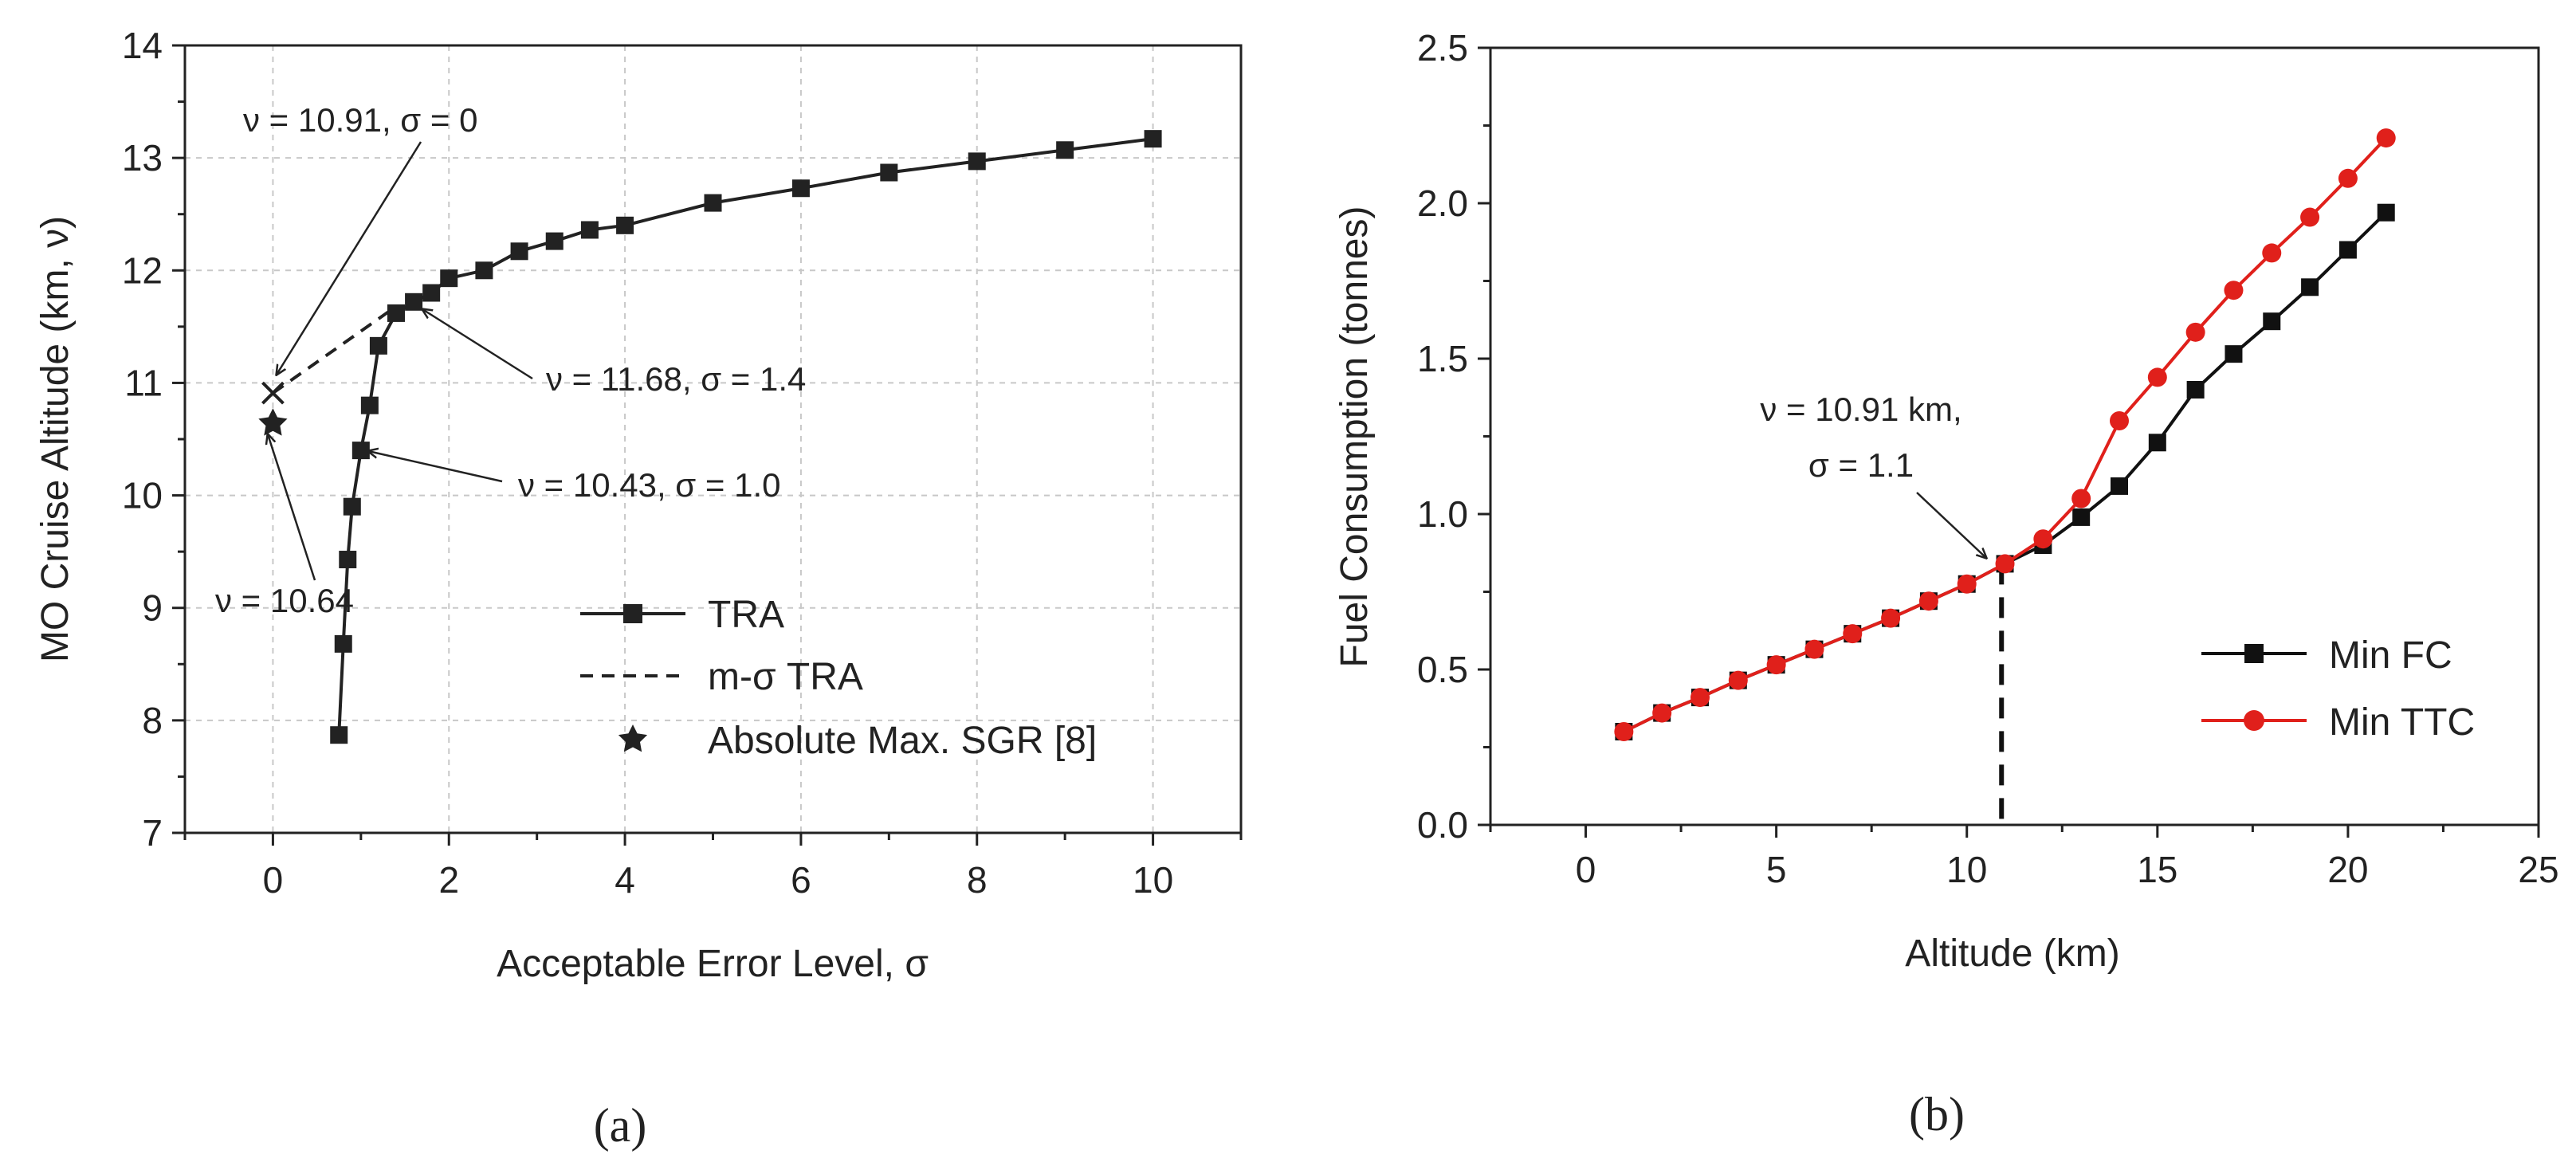 The width and height of the screenshot is (2576, 1170). Describe the element at coordinates (1586, 869) in the screenshot. I see `chart-b-xtick-label: 0` at that location.